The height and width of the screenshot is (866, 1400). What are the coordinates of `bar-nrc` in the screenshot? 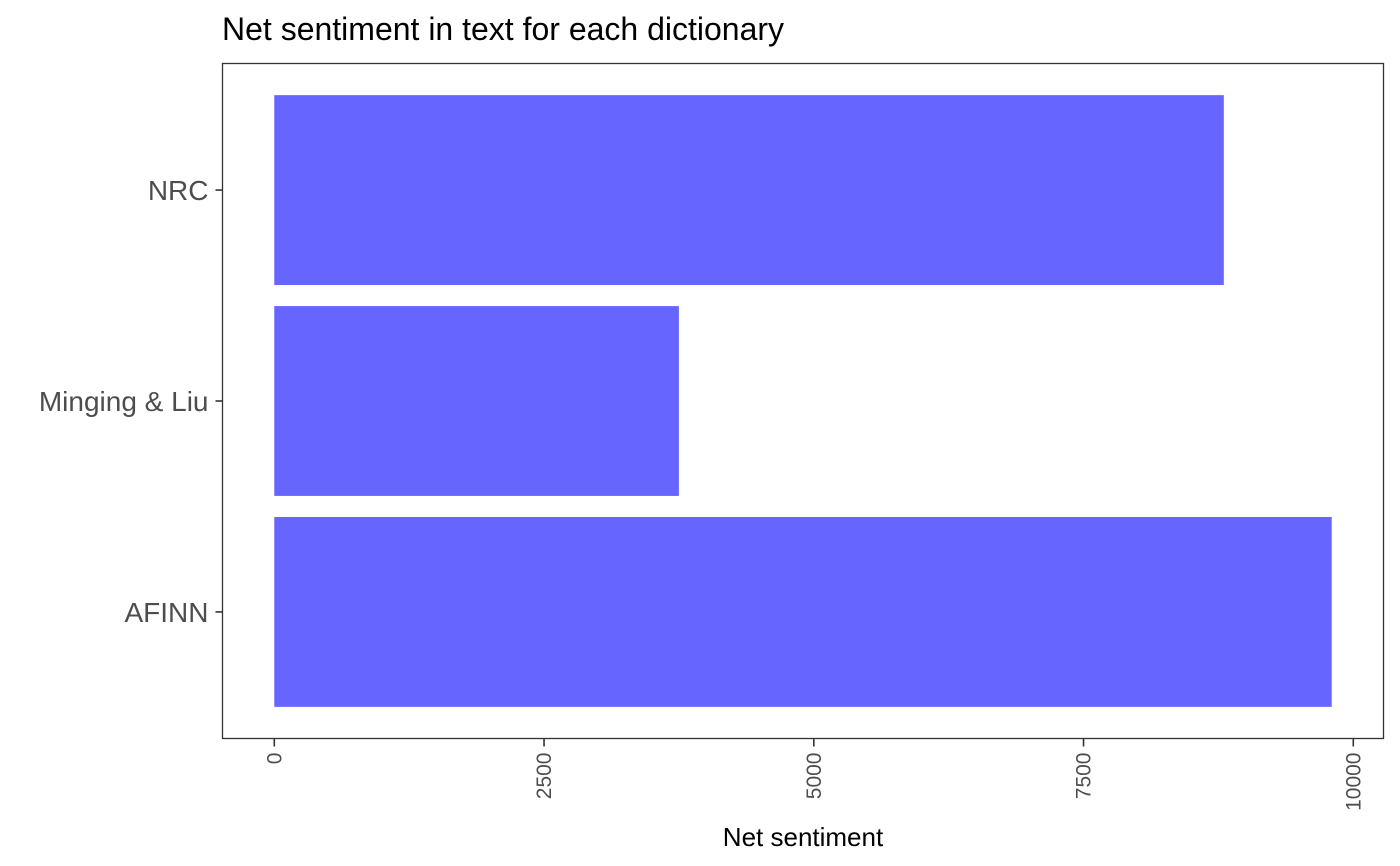 It's located at (749, 190).